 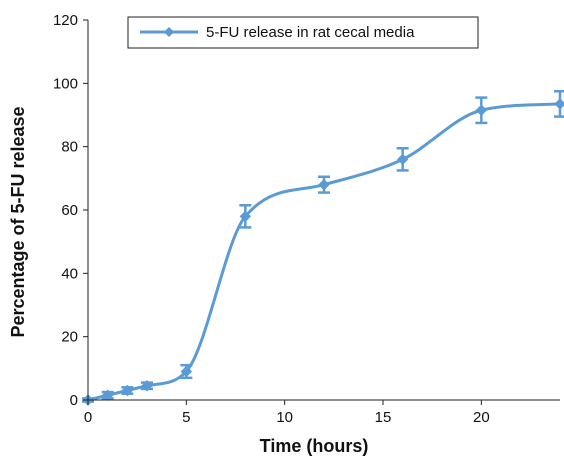 I want to click on y-tick-label: 80, so click(x=69, y=147).